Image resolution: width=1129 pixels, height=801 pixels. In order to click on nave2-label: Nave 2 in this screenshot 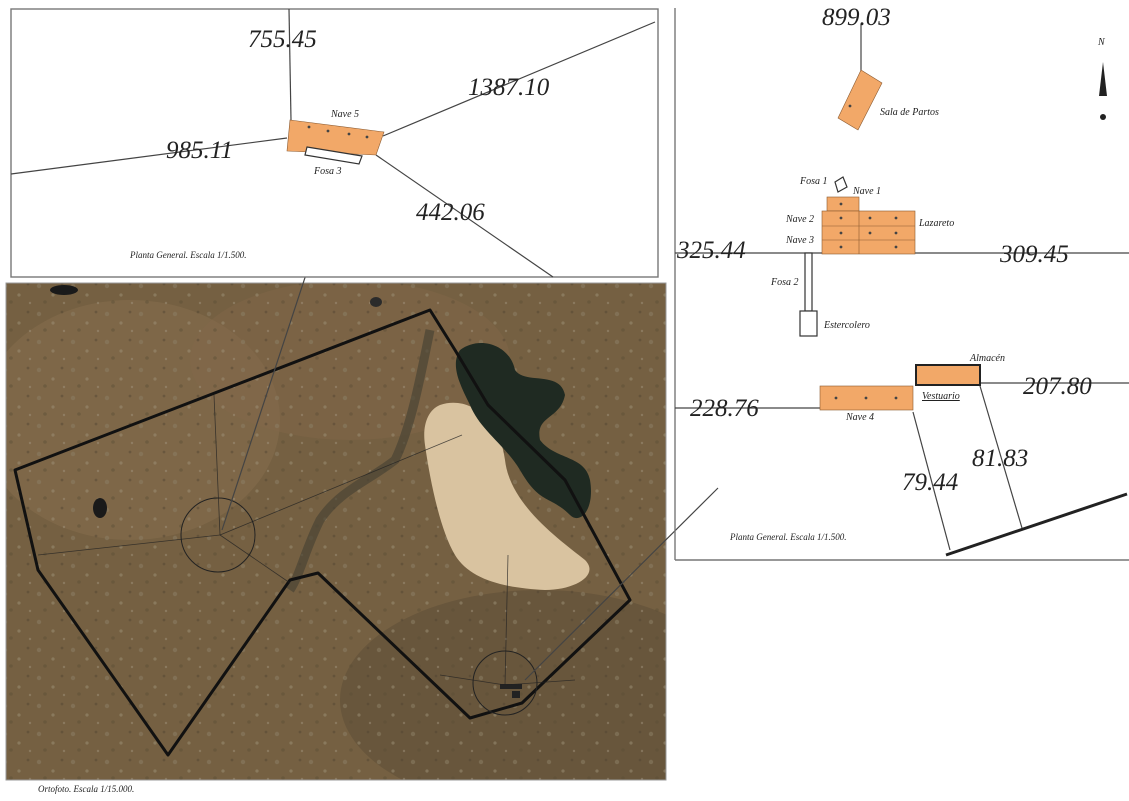, I will do `click(799, 219)`.